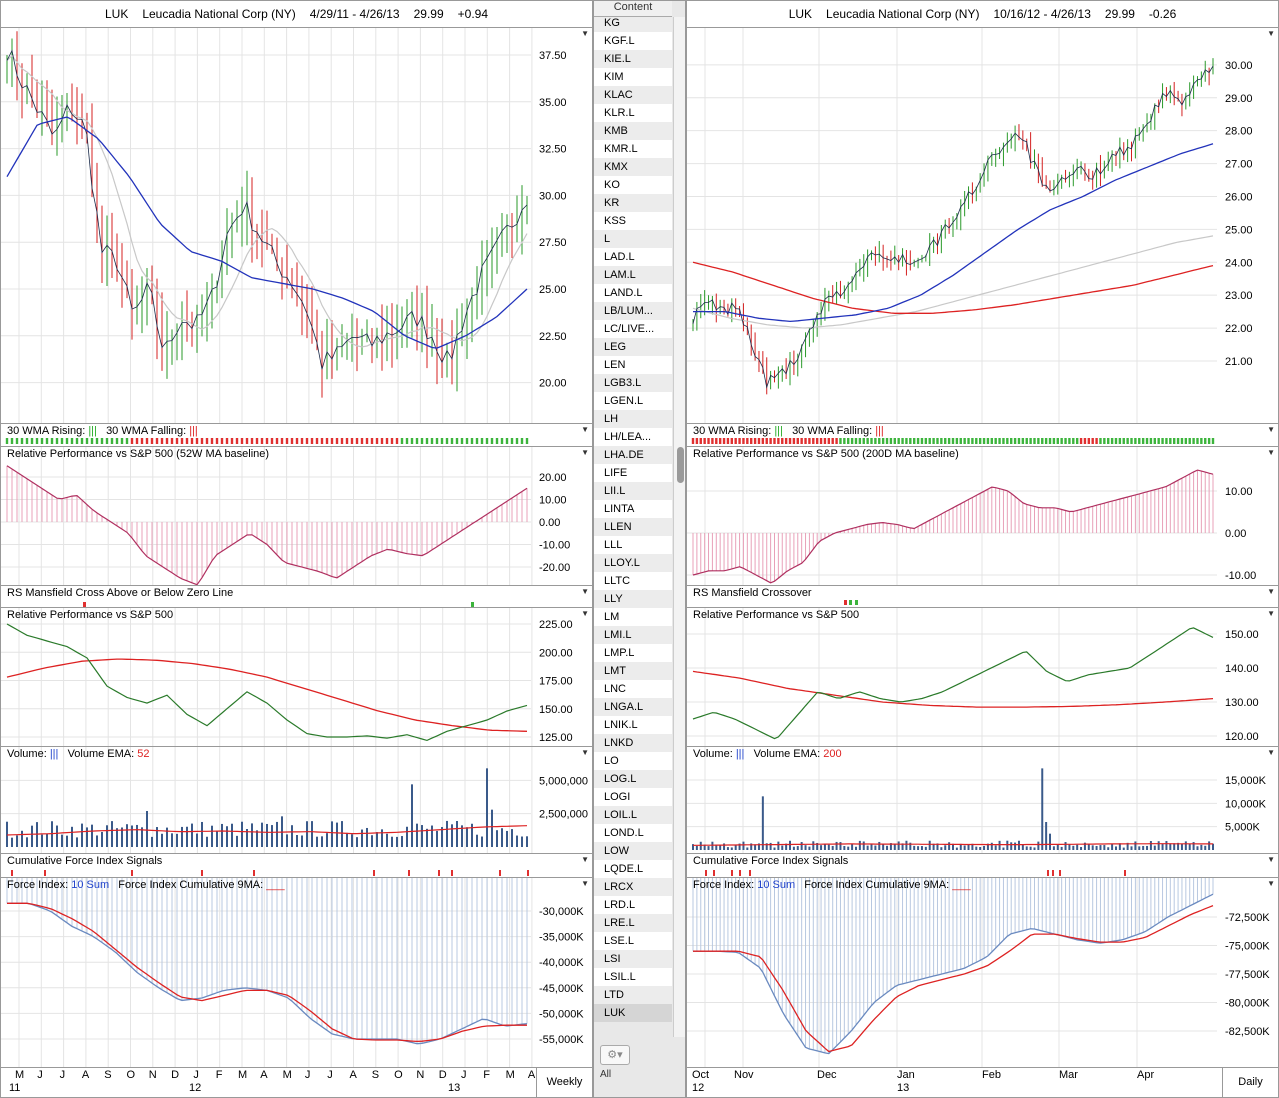  What do you see at coordinates (633, 509) in the screenshot?
I see `symbol-item: LINTA` at bounding box center [633, 509].